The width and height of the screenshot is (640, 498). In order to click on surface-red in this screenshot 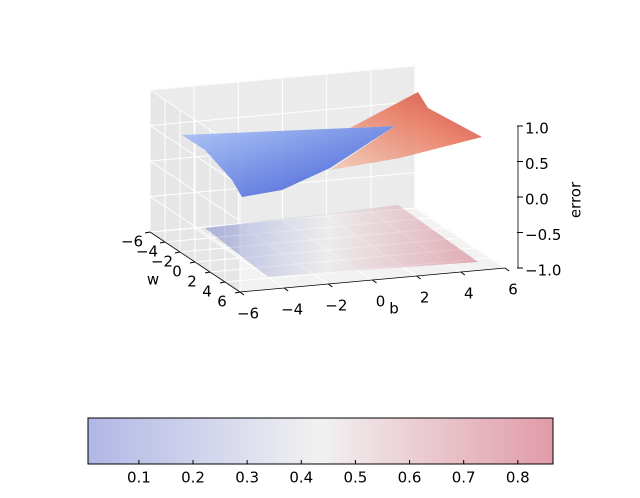, I will do `click(406, 131)`.